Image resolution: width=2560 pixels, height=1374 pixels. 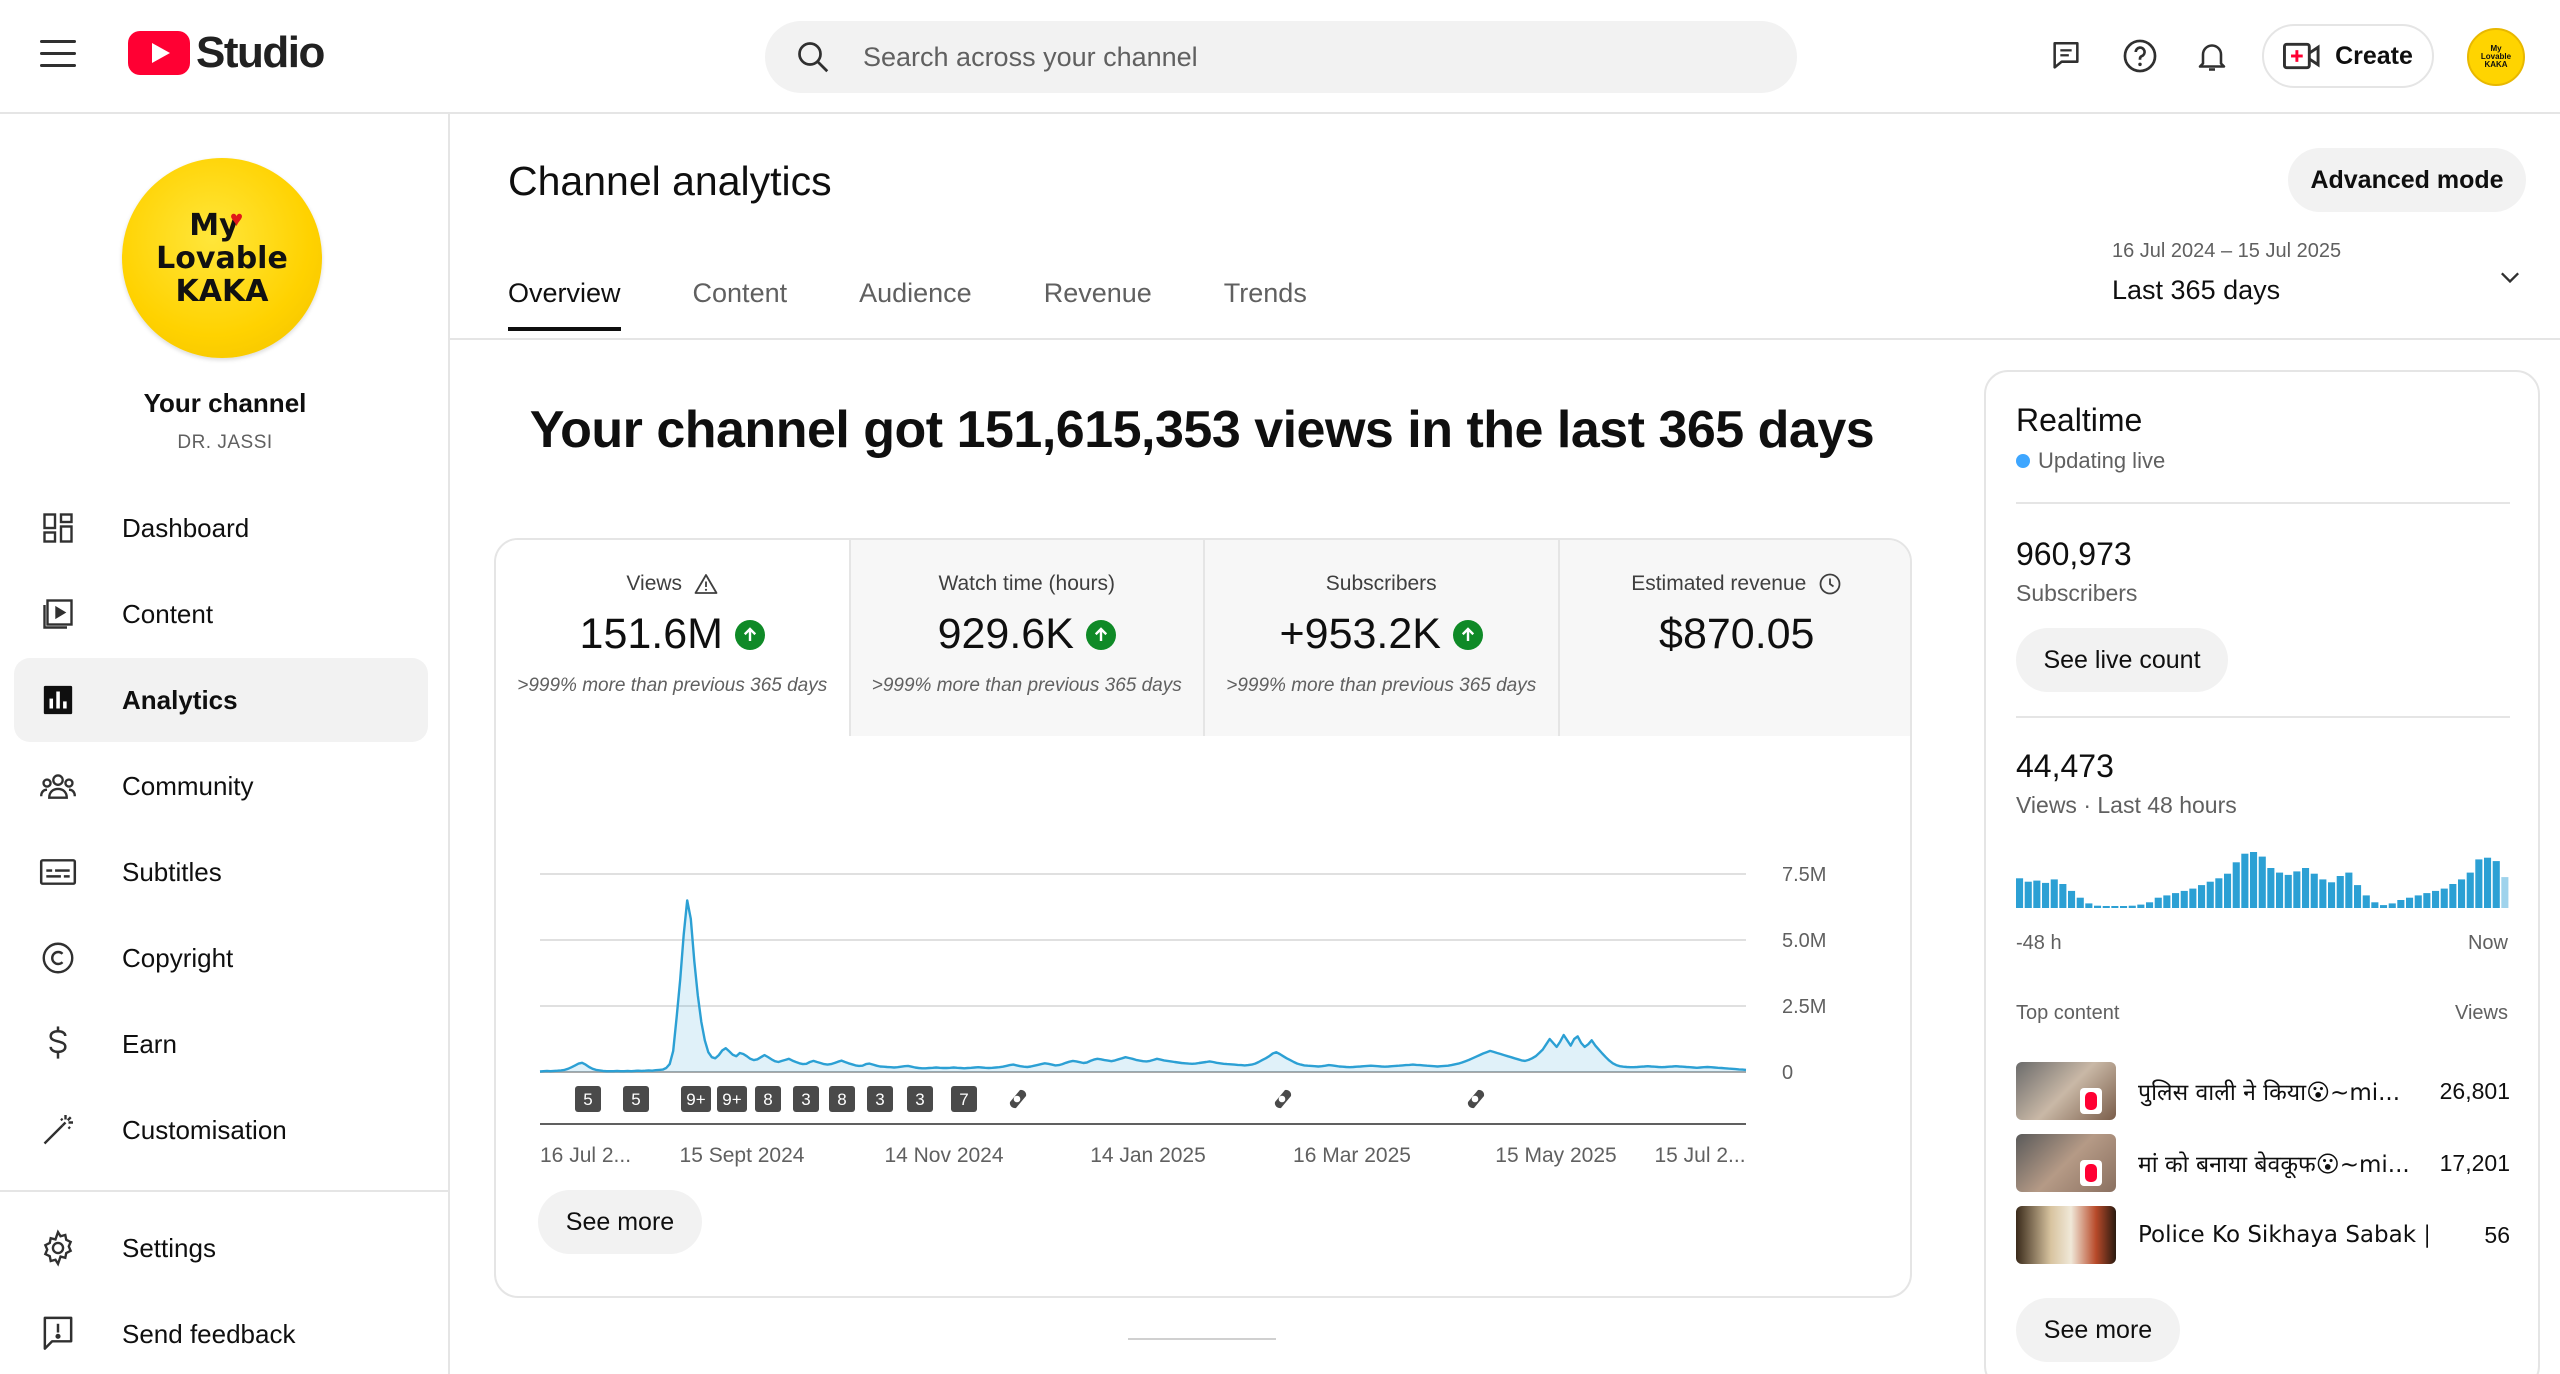 I want to click on youtube-studio-logo: Studio, so click(x=226, y=53).